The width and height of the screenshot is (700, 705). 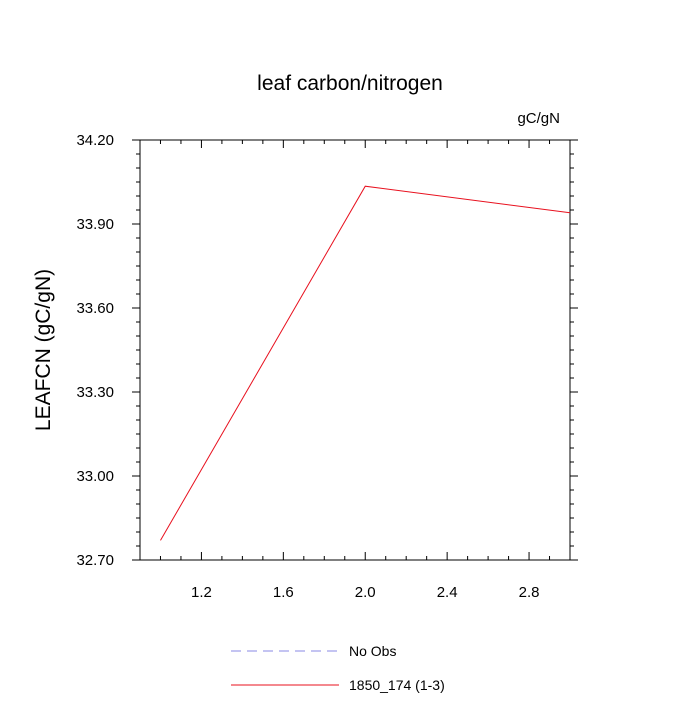 I want to click on y-tick-label: 34.20, so click(x=95, y=140).